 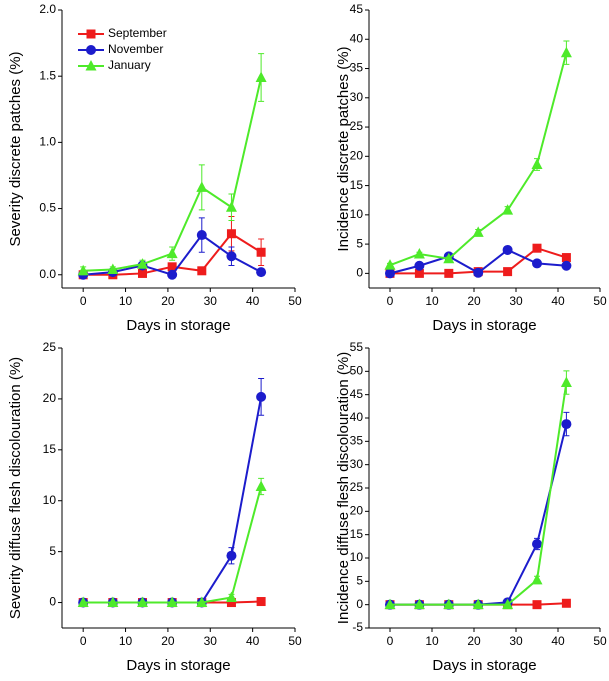 What do you see at coordinates (15, 148) in the screenshot?
I see `y-axis-title: Severity discrete patches (%)` at bounding box center [15, 148].